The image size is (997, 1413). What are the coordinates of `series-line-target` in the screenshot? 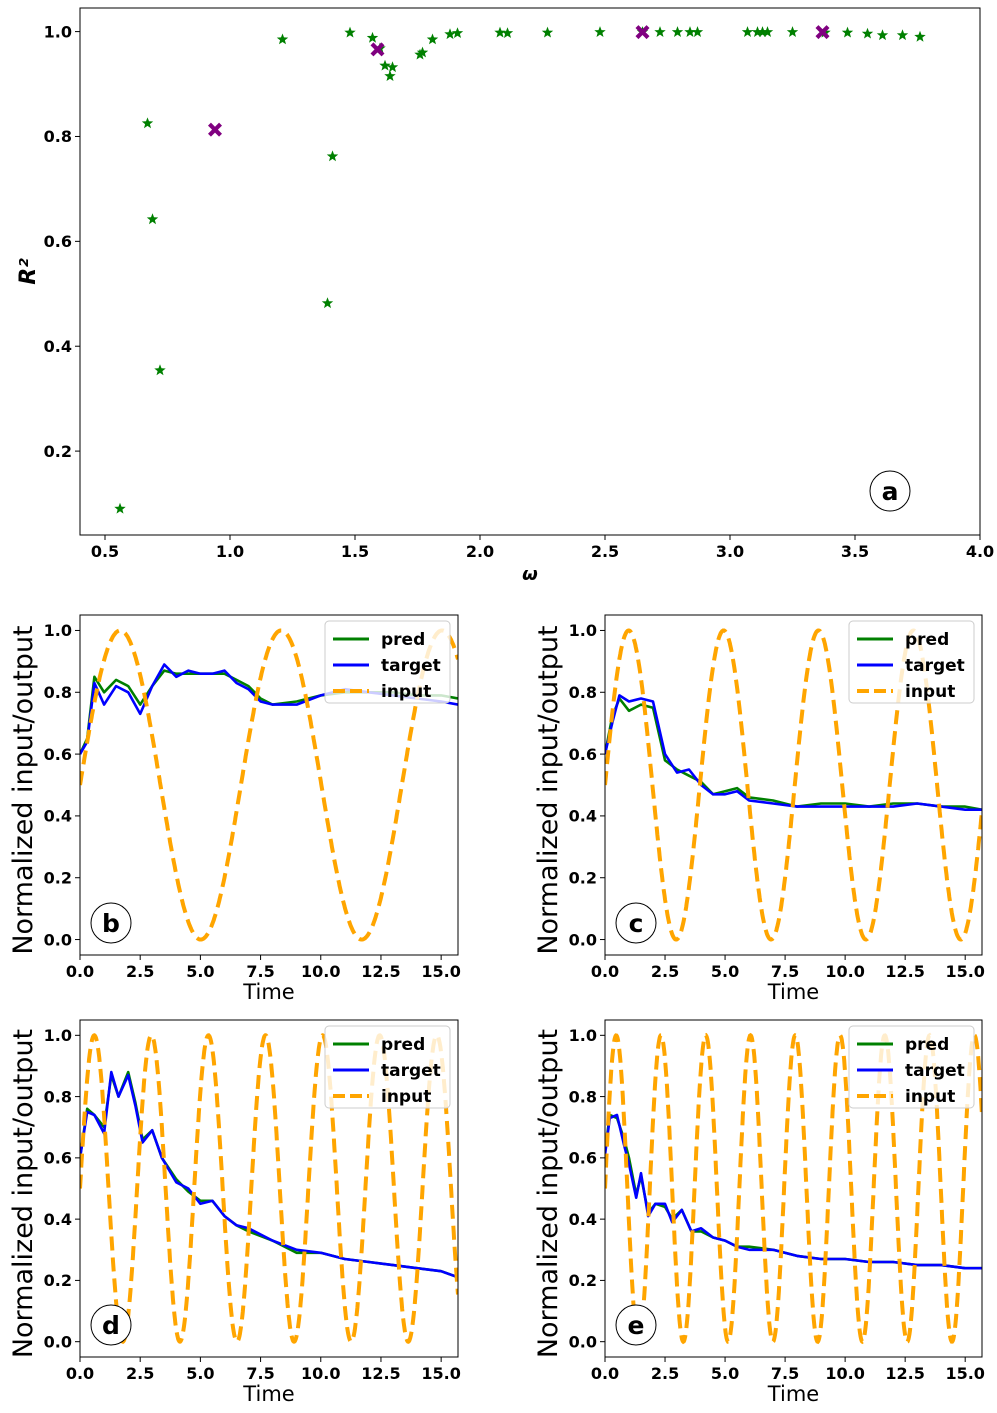 It's located at (793, 1191).